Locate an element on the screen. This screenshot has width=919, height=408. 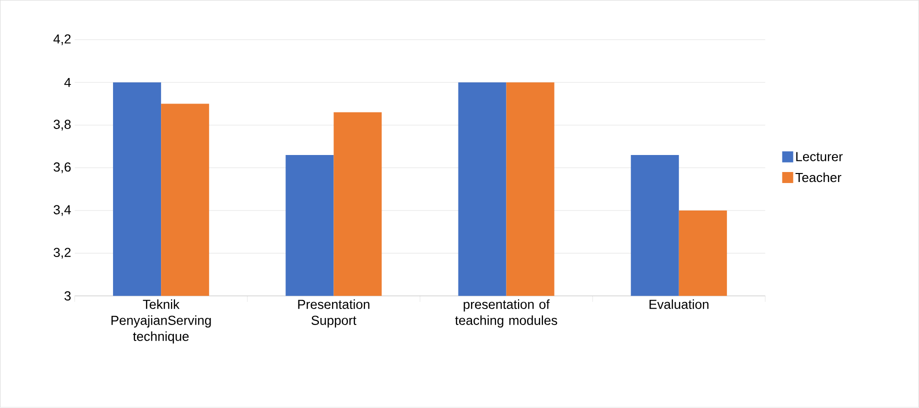
y-tick-label: 3,4 is located at coordinates (62, 210).